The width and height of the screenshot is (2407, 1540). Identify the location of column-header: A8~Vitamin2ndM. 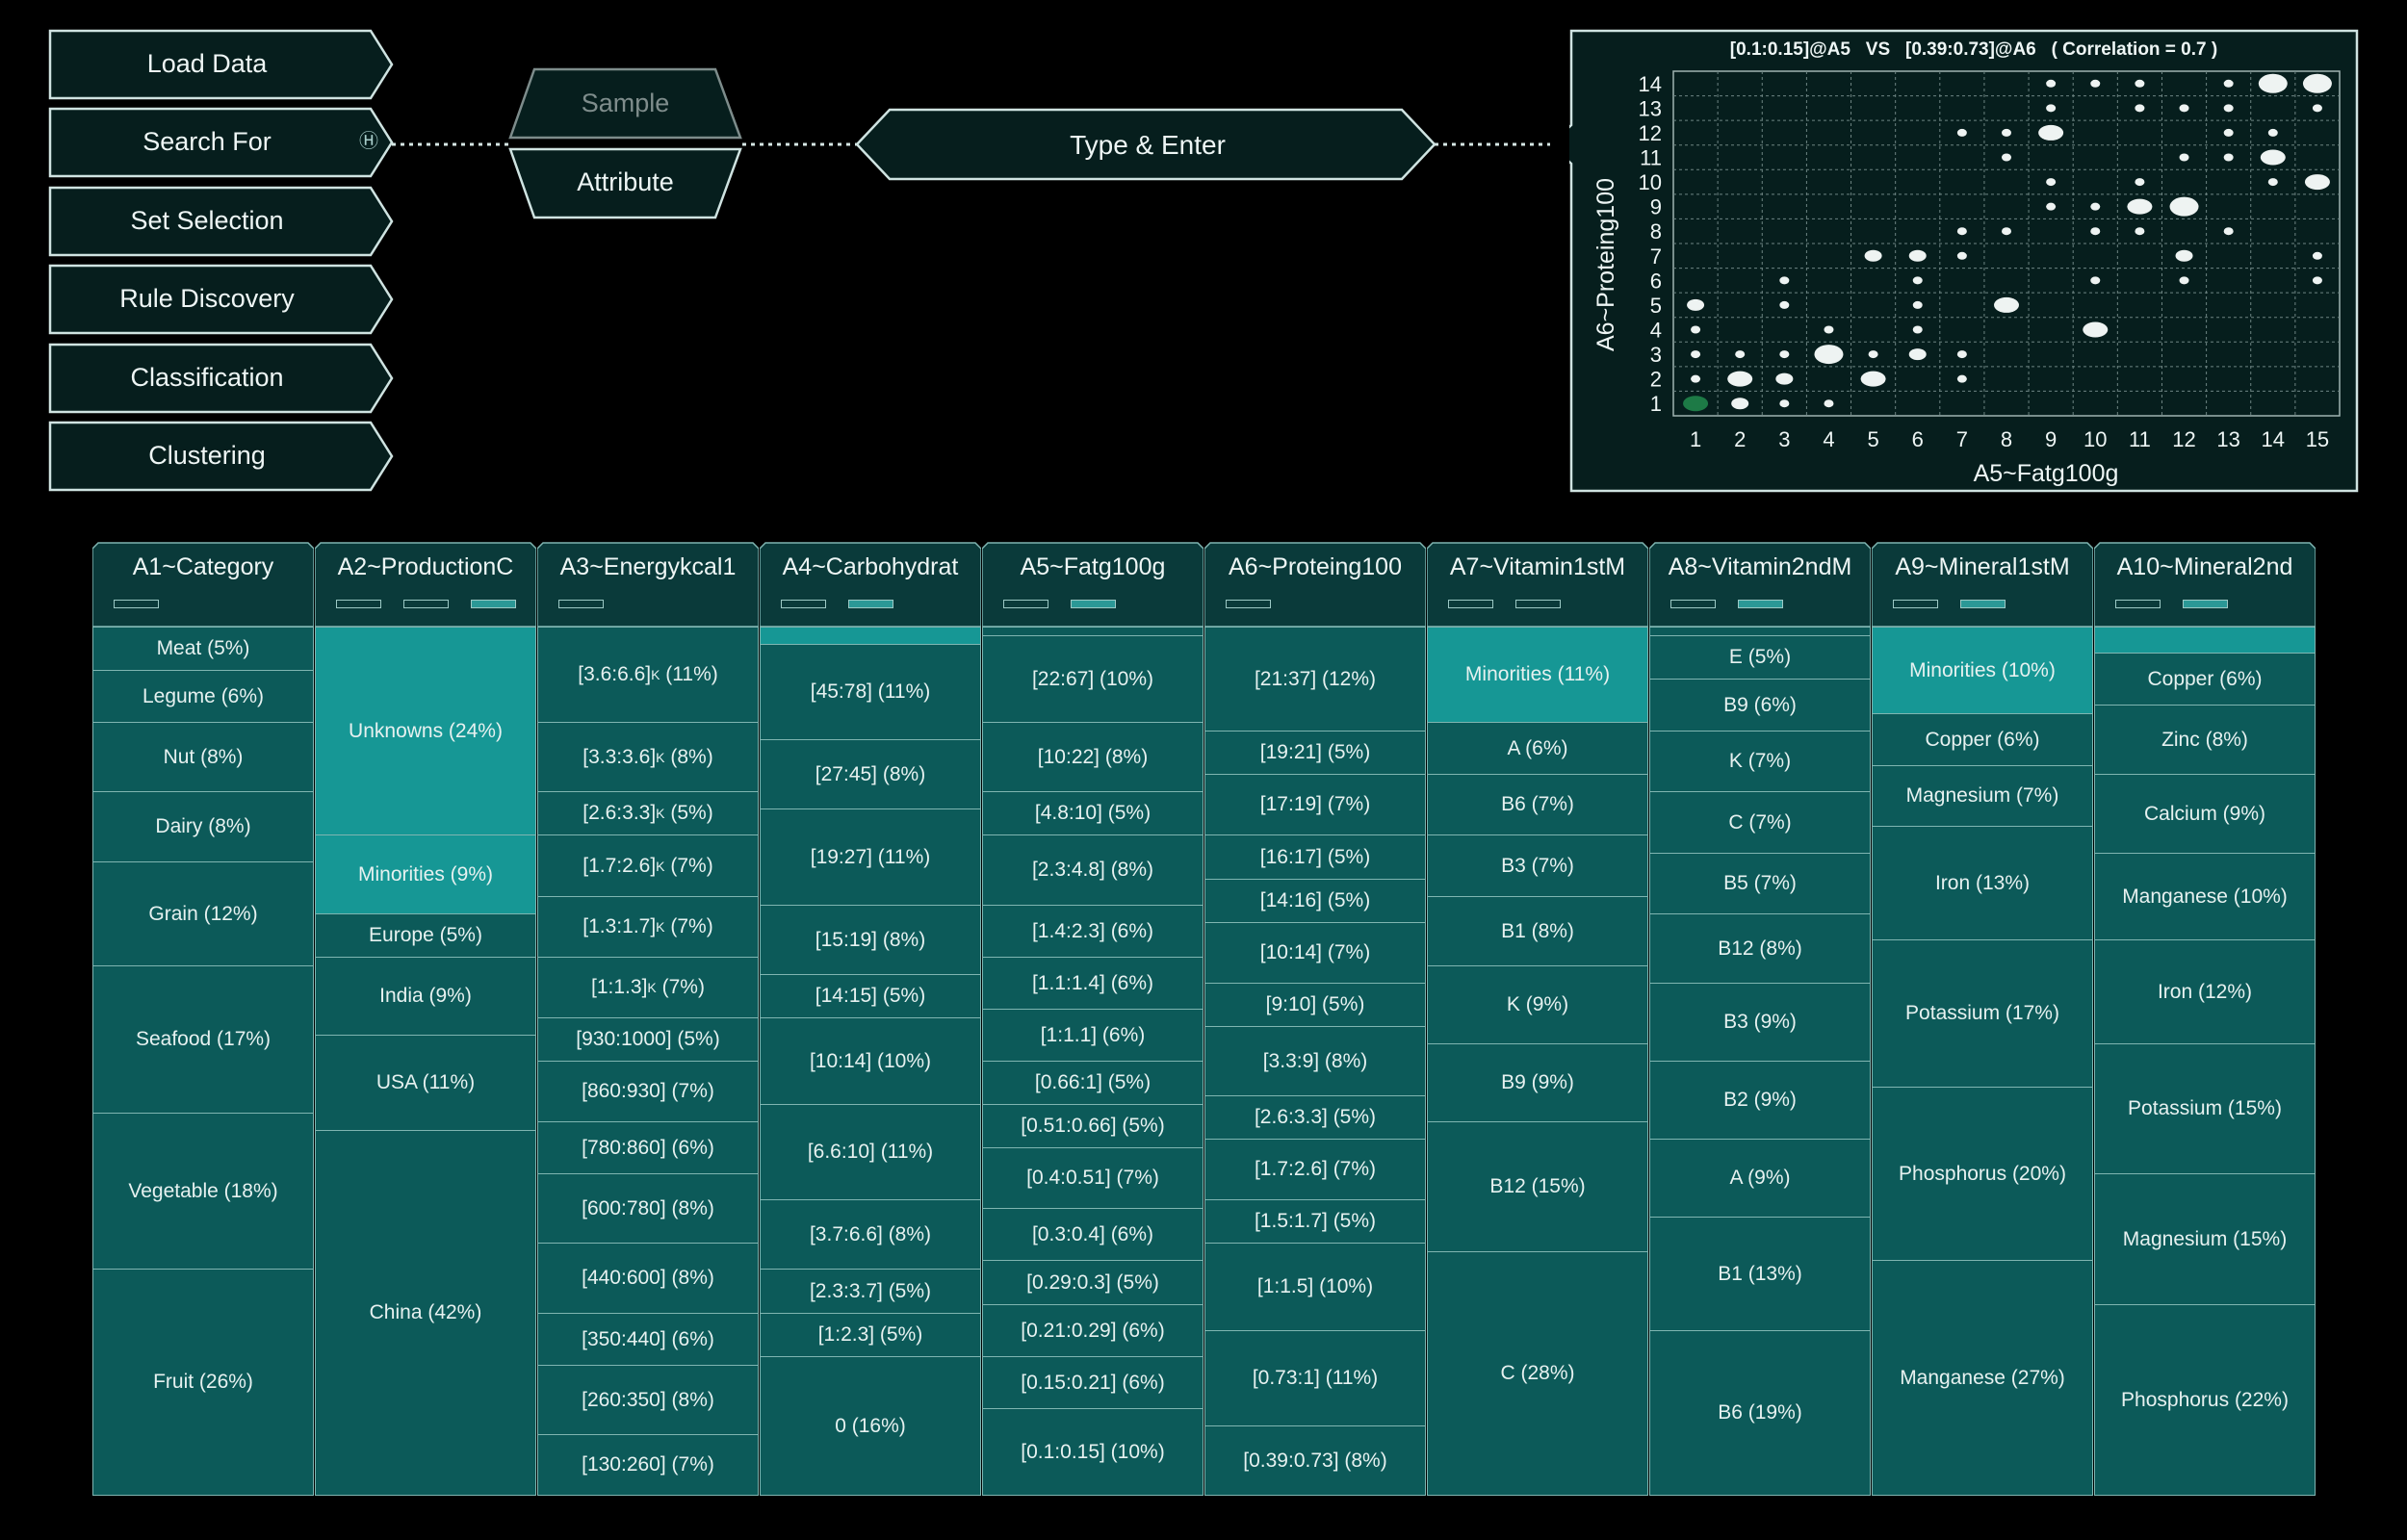
(1760, 584).